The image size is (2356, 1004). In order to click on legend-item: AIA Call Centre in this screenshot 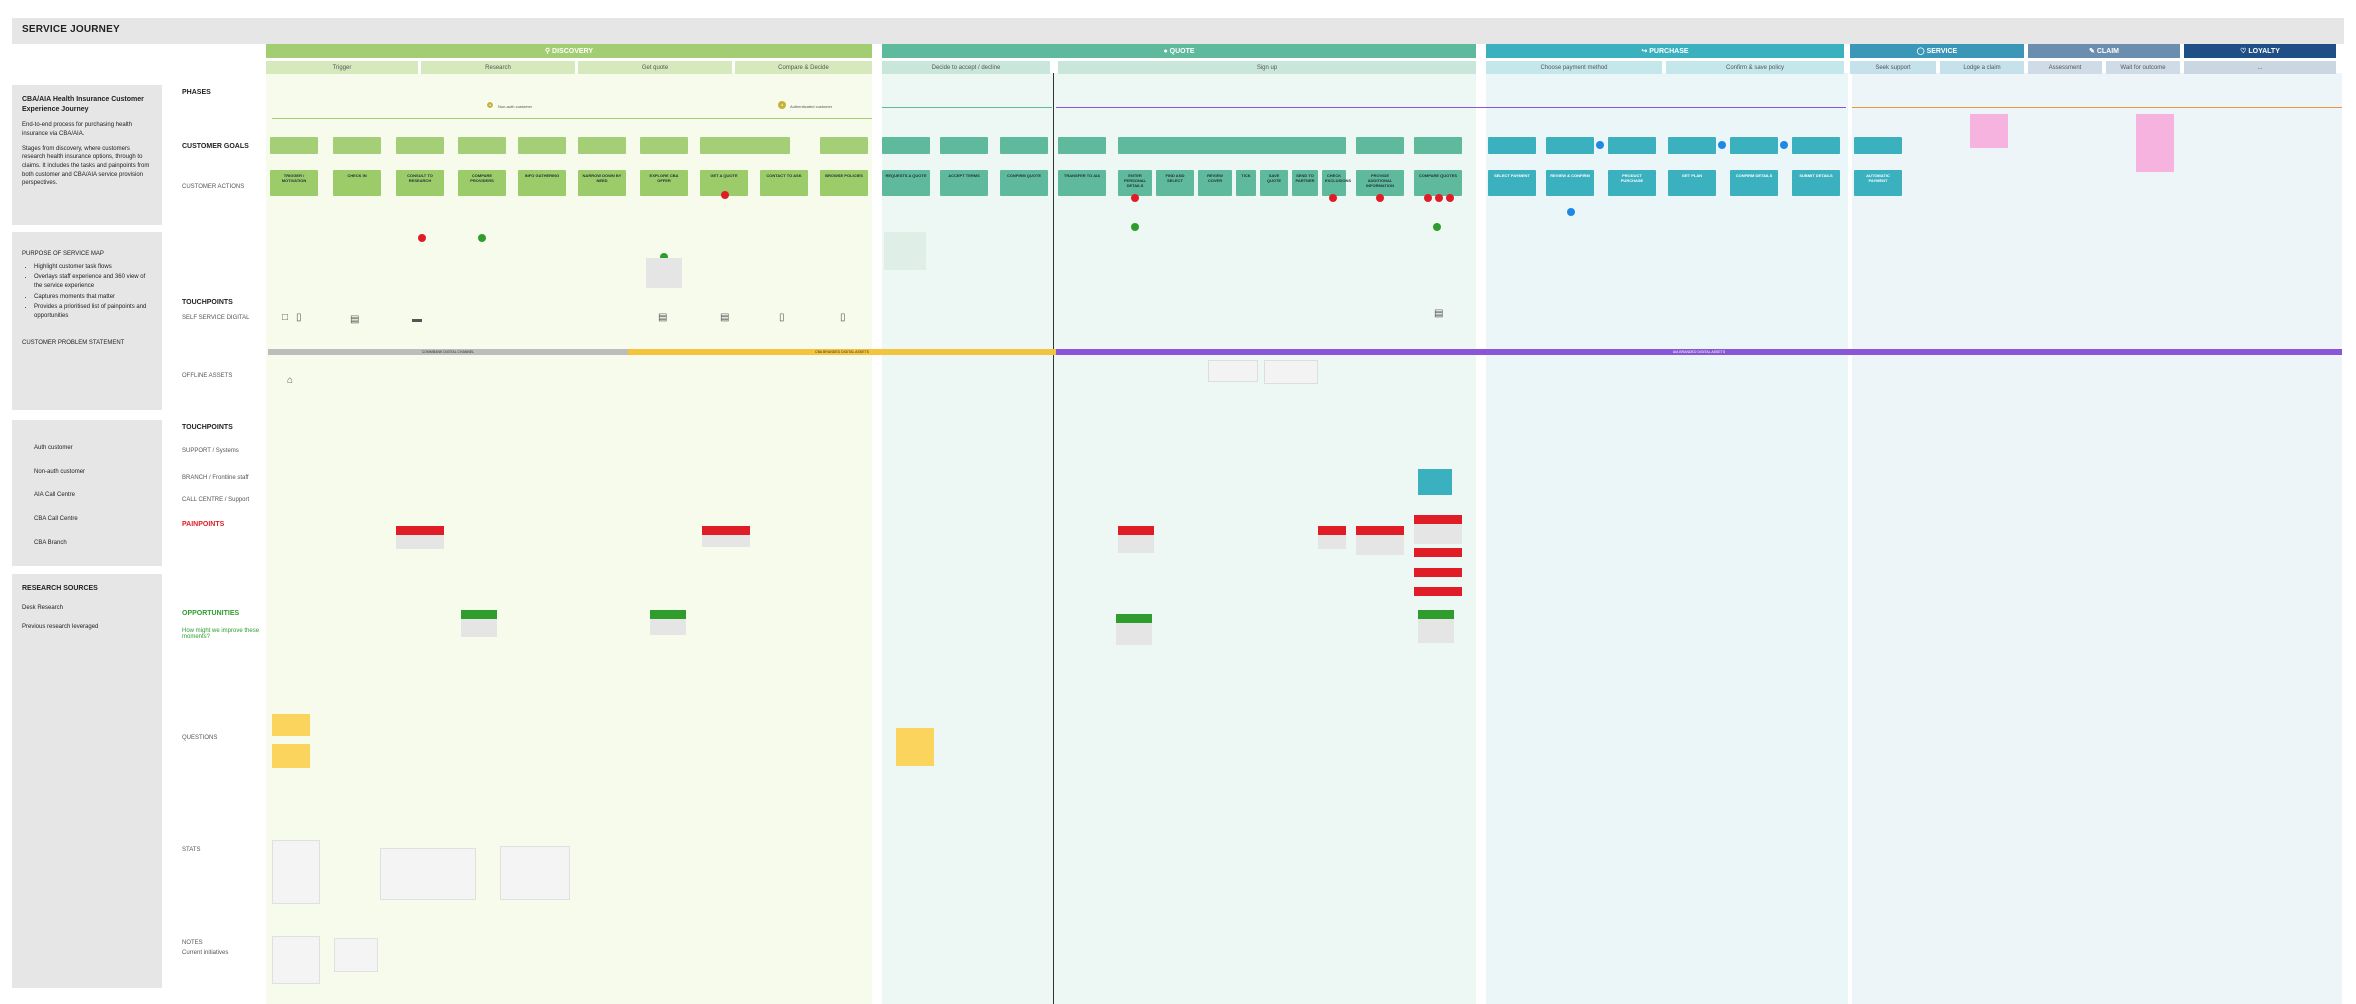, I will do `click(55, 495)`.